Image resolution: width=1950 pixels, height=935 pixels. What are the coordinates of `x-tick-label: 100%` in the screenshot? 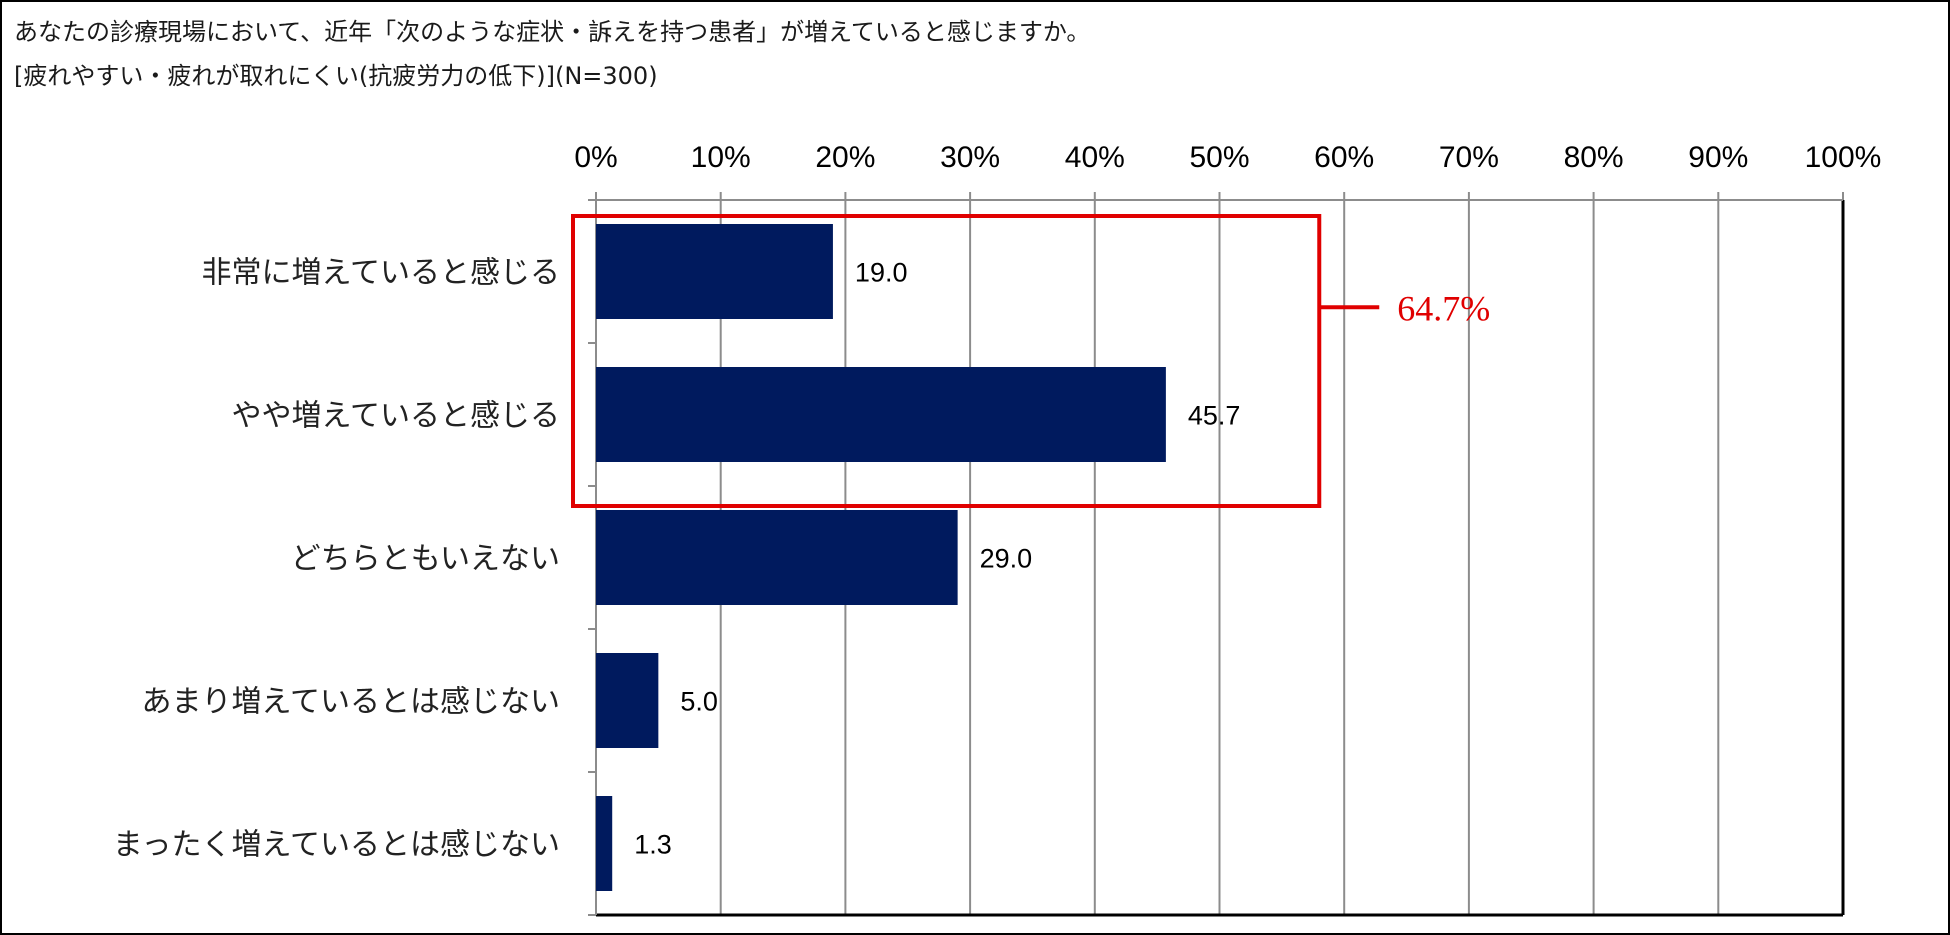 It's located at (1843, 157).